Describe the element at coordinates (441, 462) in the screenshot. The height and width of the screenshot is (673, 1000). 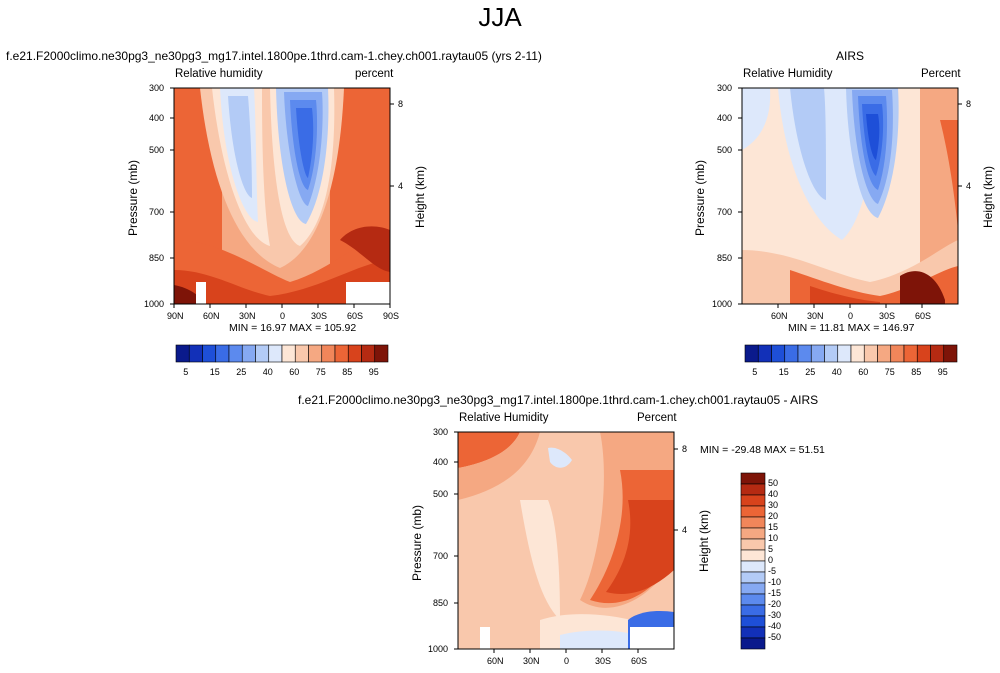
I see `panel3-ytick: 400` at that location.